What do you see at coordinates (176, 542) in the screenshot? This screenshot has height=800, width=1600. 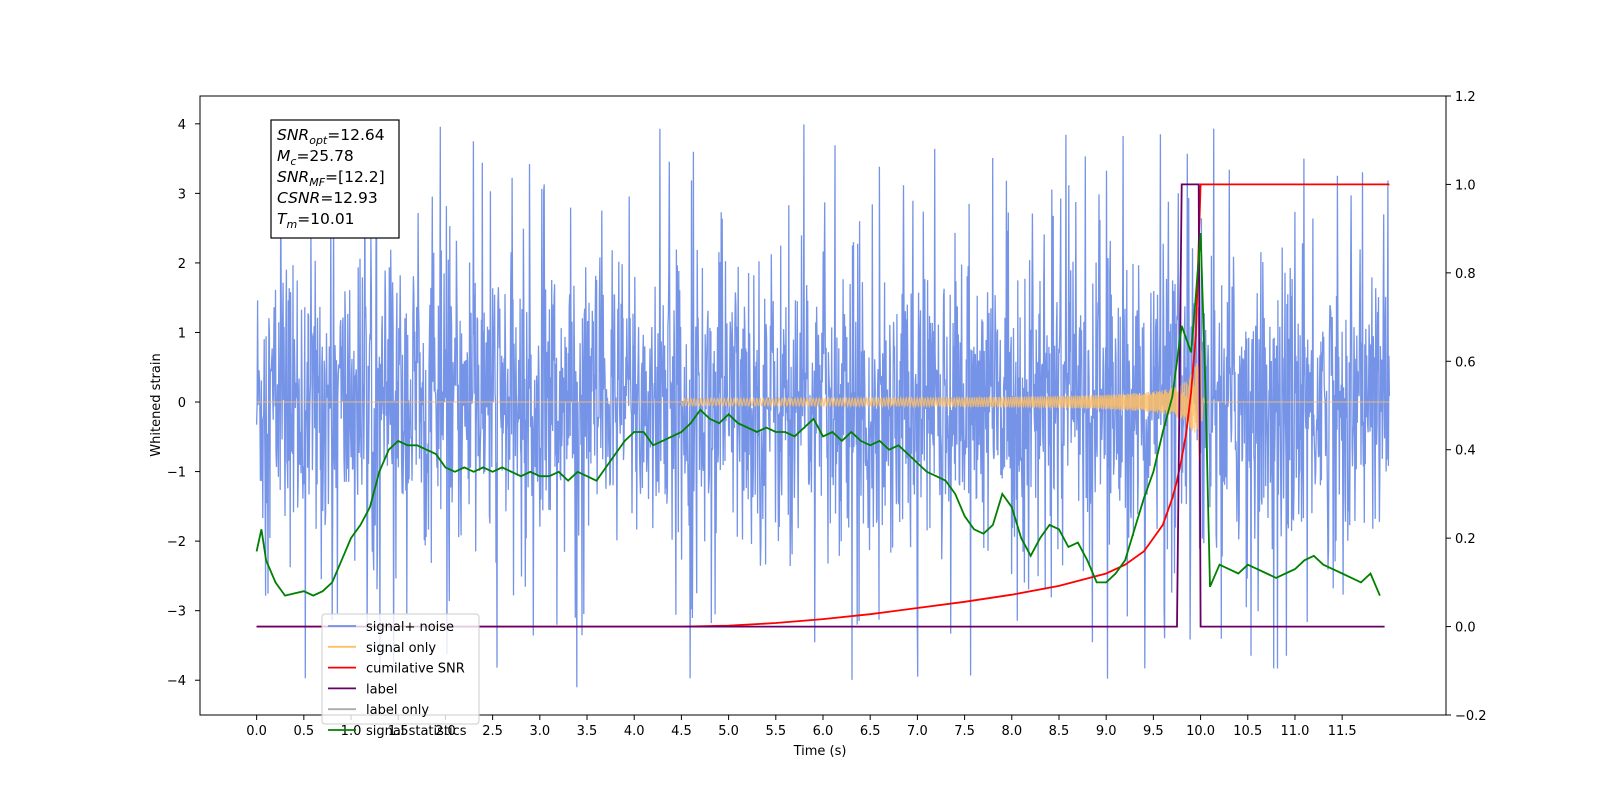 I see `y-left-tick-label: −2` at bounding box center [176, 542].